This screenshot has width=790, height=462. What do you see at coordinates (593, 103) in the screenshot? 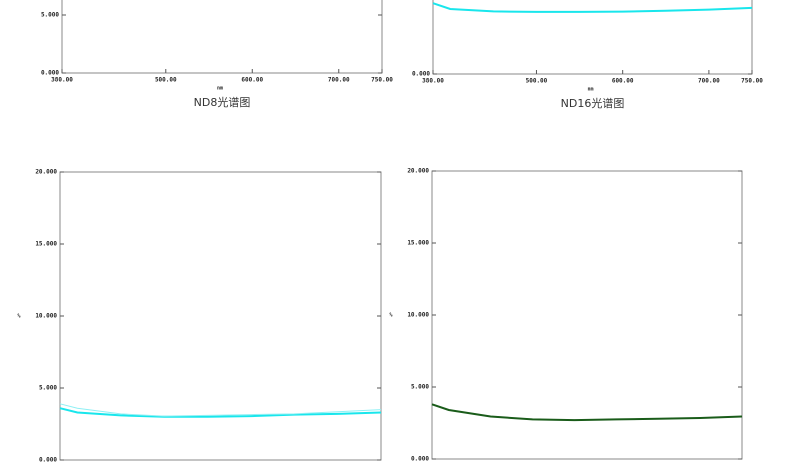
I see `chart-caption: ND16光谱图` at bounding box center [593, 103].